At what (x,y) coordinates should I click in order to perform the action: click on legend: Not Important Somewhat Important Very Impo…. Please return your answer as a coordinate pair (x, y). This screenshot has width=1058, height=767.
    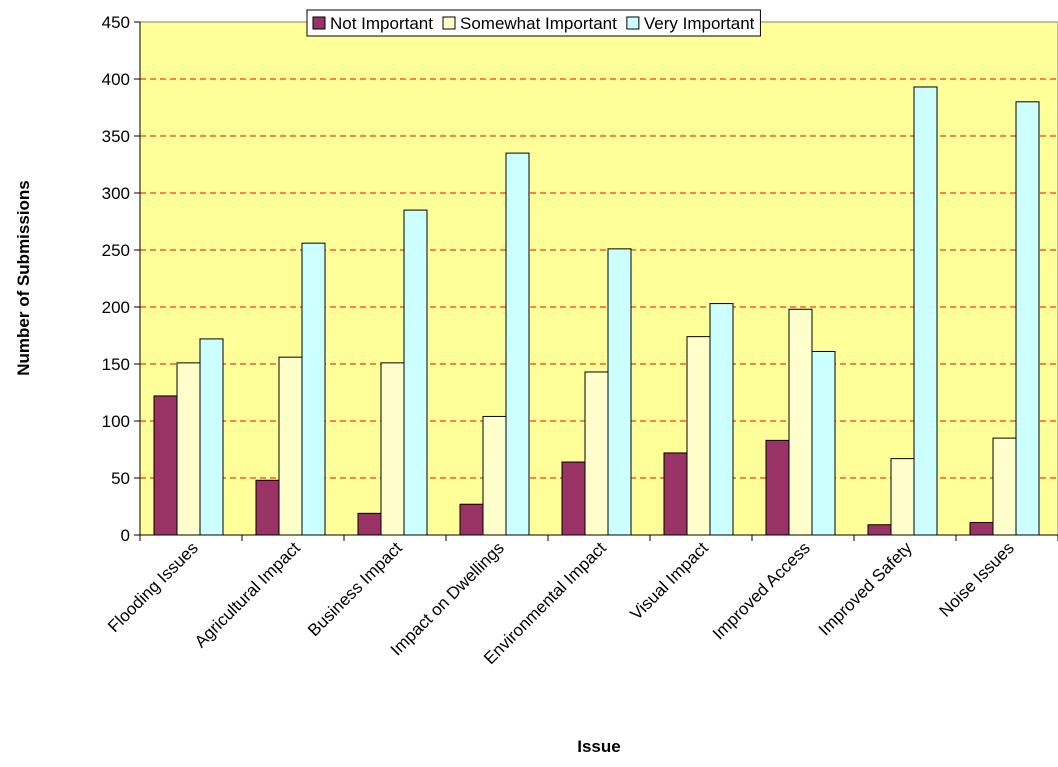
    Looking at the image, I should click on (533, 23).